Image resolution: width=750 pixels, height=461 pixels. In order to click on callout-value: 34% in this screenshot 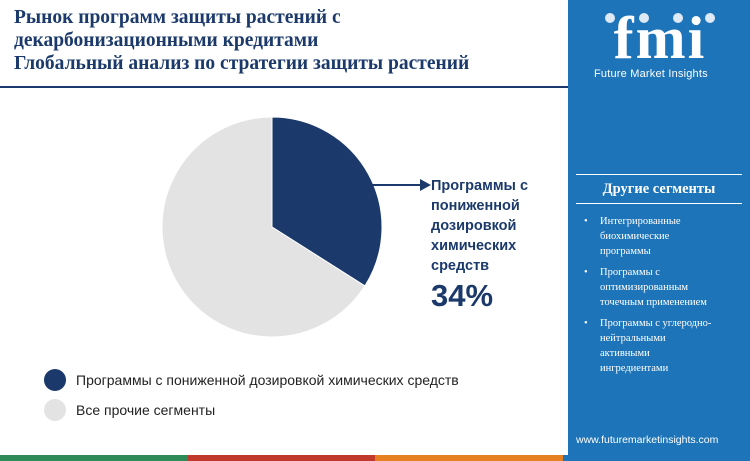, I will do `click(462, 295)`.